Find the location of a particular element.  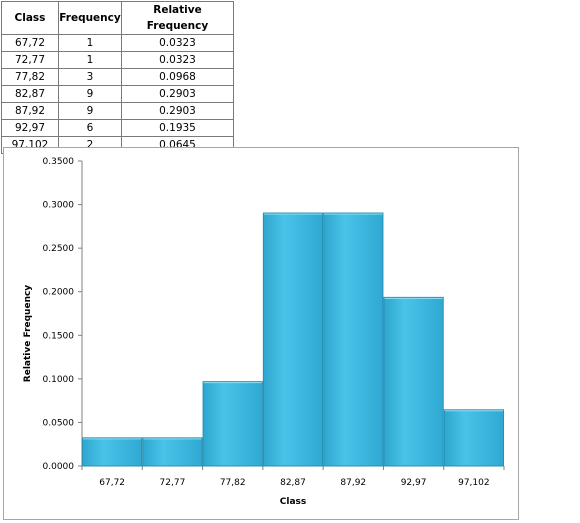

y-tick-label: 0.1500 is located at coordinates (59, 336).